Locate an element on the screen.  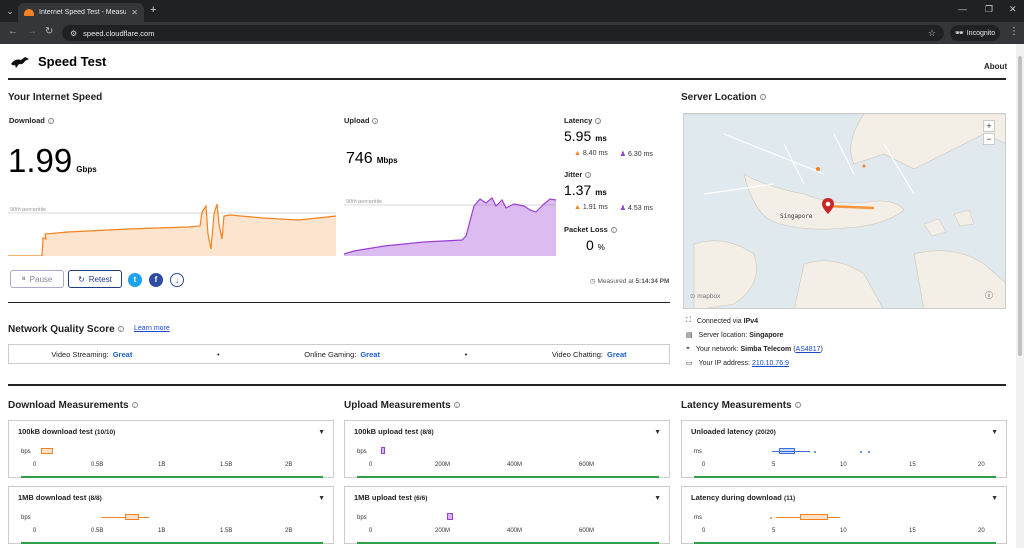
bookmark-star-icon: ☆ is located at coordinates (931, 32).